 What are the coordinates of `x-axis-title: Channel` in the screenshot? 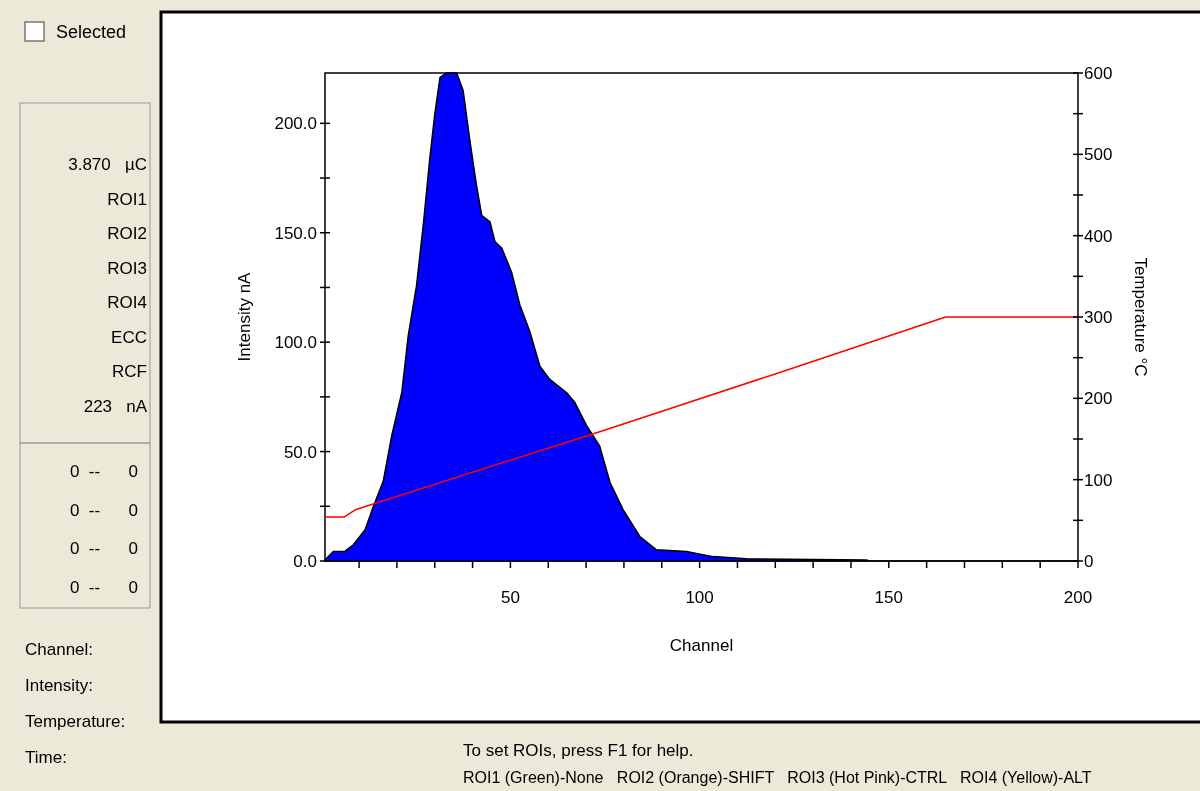 It's located at (701, 645).